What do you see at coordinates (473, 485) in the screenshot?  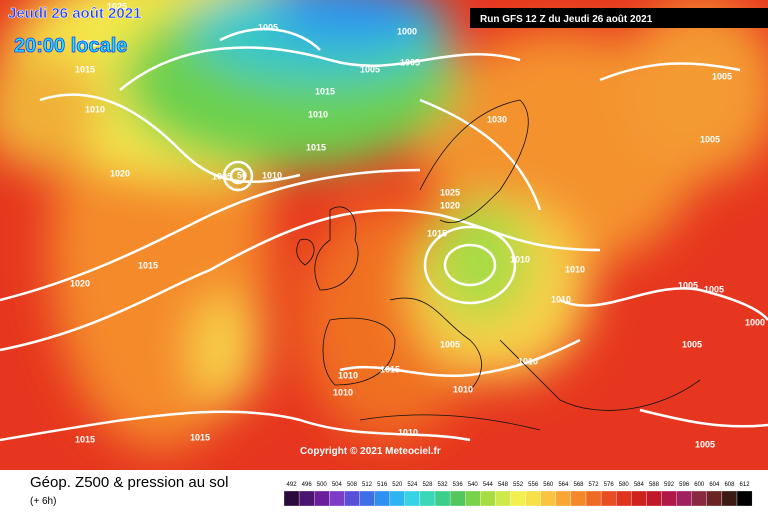 I see `scale-label: 540` at bounding box center [473, 485].